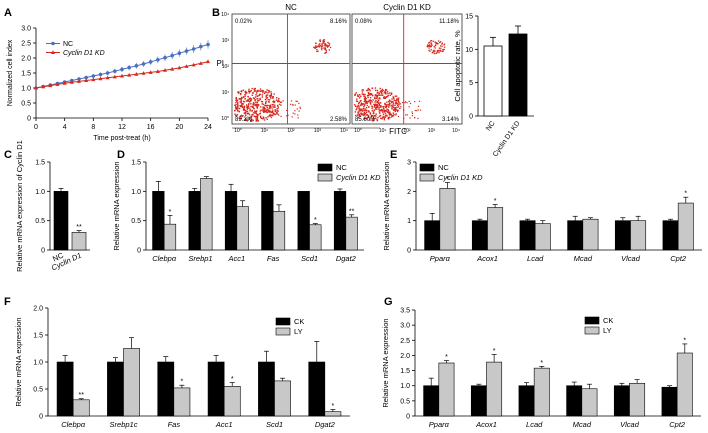 The height and width of the screenshot is (433, 708). I want to click on y-tick-label-A: 2.0, so click(26, 59).